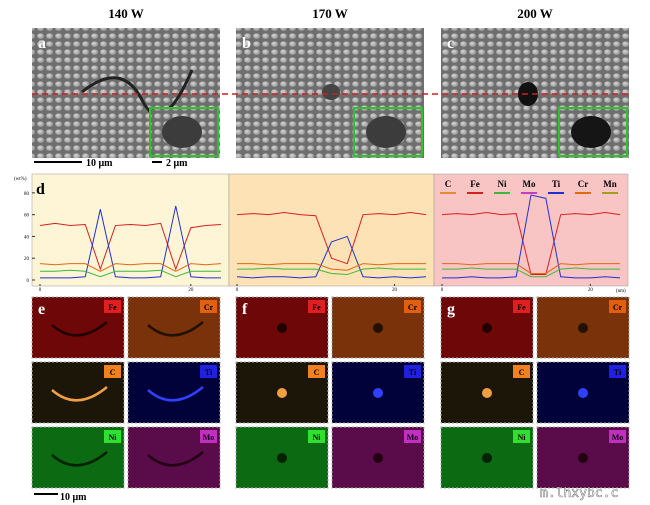  I want to click on x-axis-label: (nm), so click(621, 291).